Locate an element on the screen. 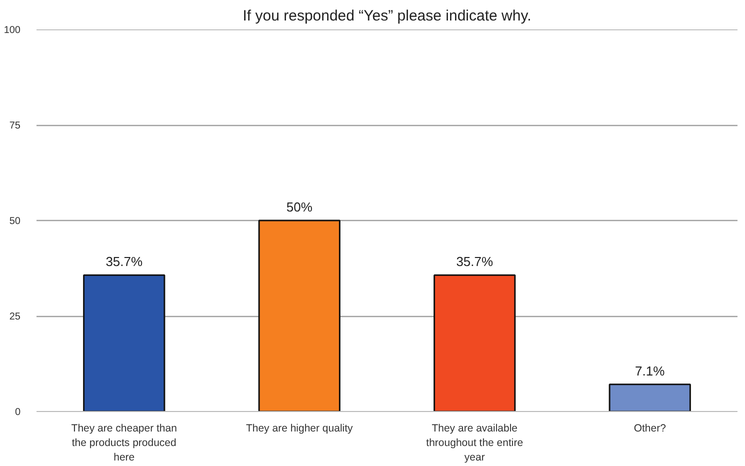 This screenshot has height=466, width=745. data-label: 50% is located at coordinates (299, 207).